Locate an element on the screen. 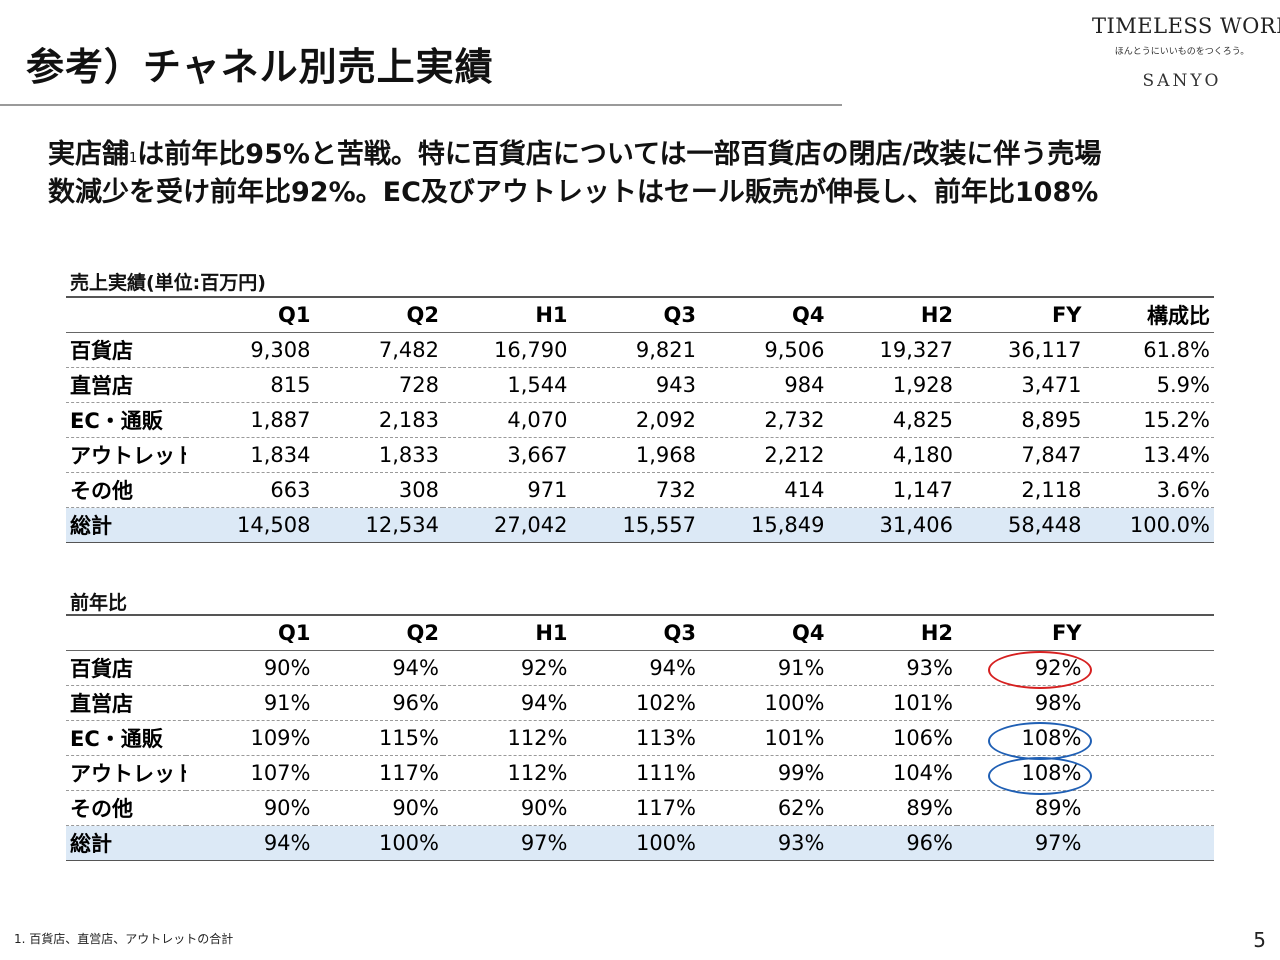 The height and width of the screenshot is (960, 1280). footnote: 1. 百貨店、直営店、アウトレットの合計 is located at coordinates (124, 939).